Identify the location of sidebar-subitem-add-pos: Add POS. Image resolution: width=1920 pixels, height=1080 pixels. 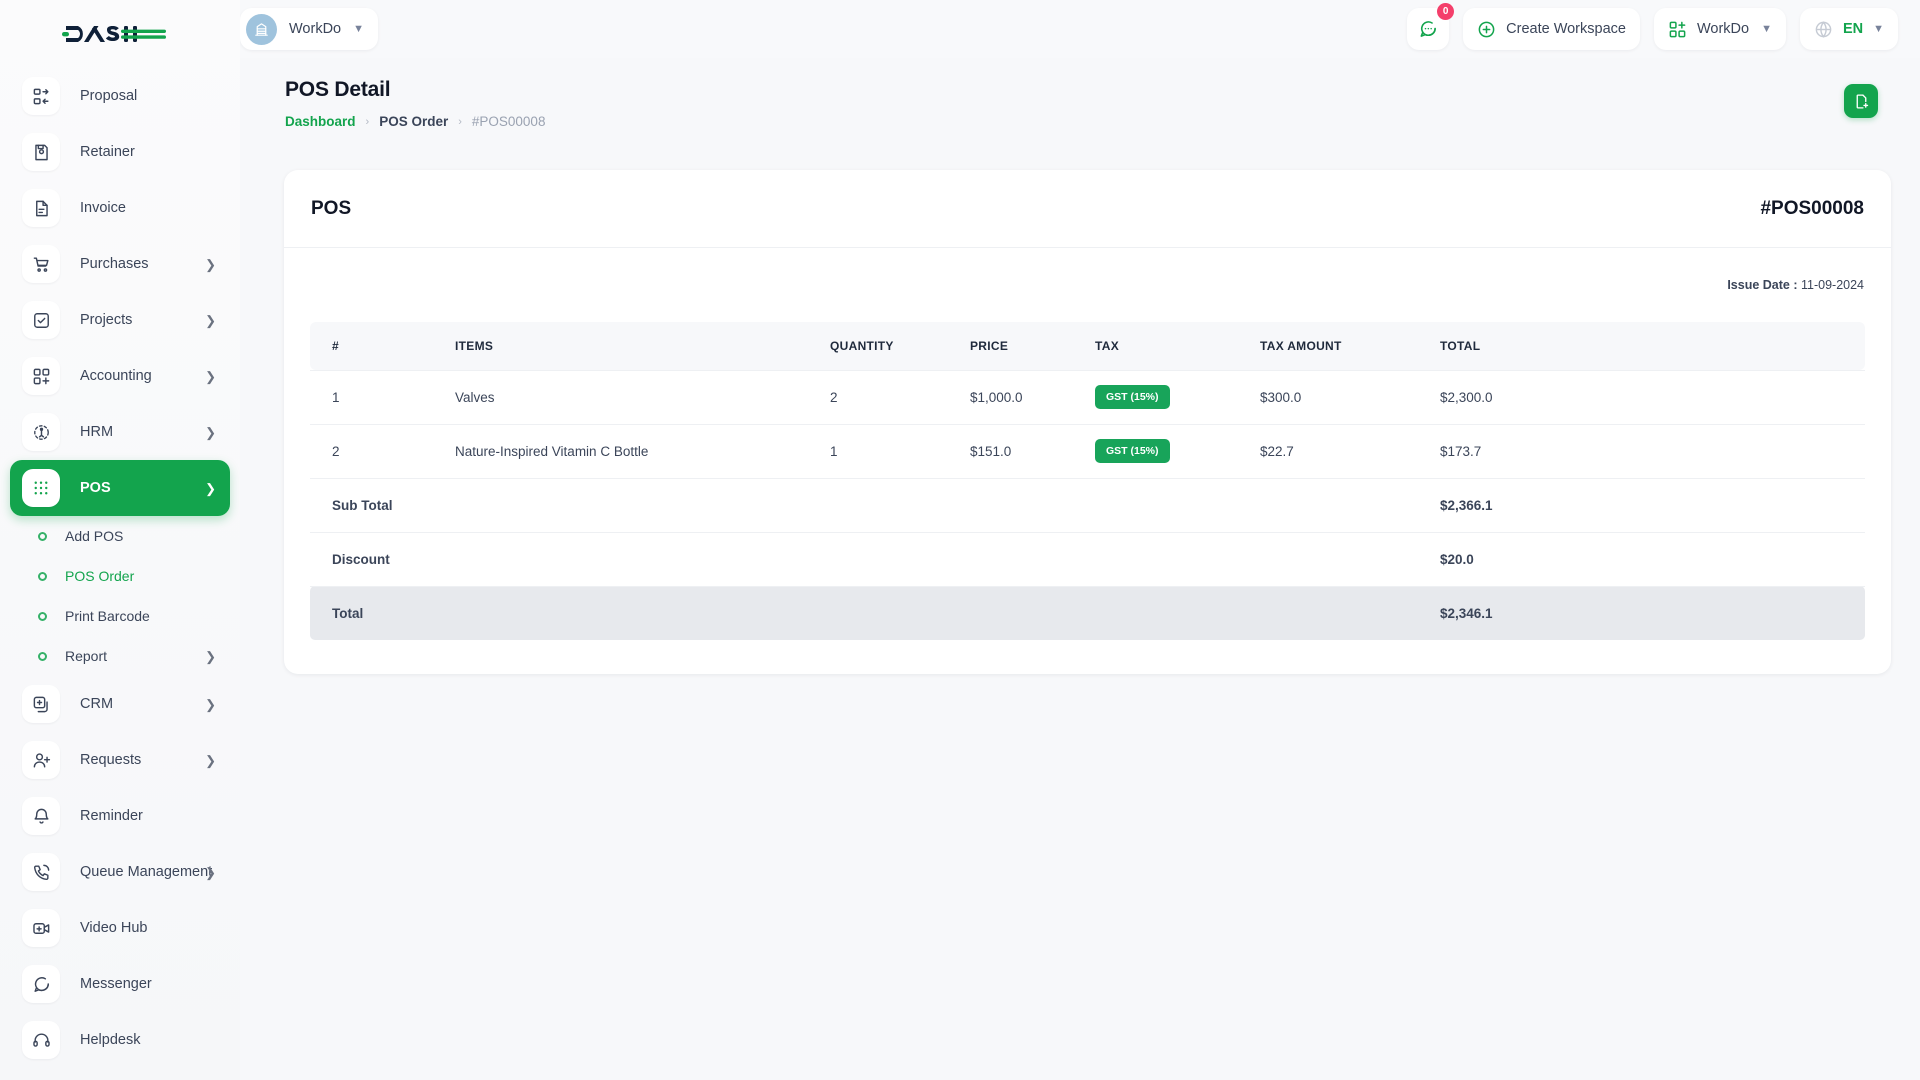
(120, 536).